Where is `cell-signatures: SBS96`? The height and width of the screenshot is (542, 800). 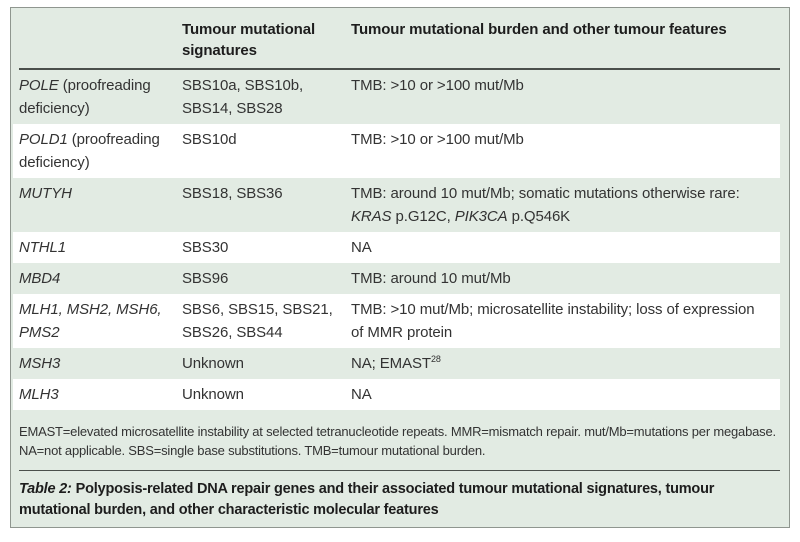 cell-signatures: SBS96 is located at coordinates (205, 278).